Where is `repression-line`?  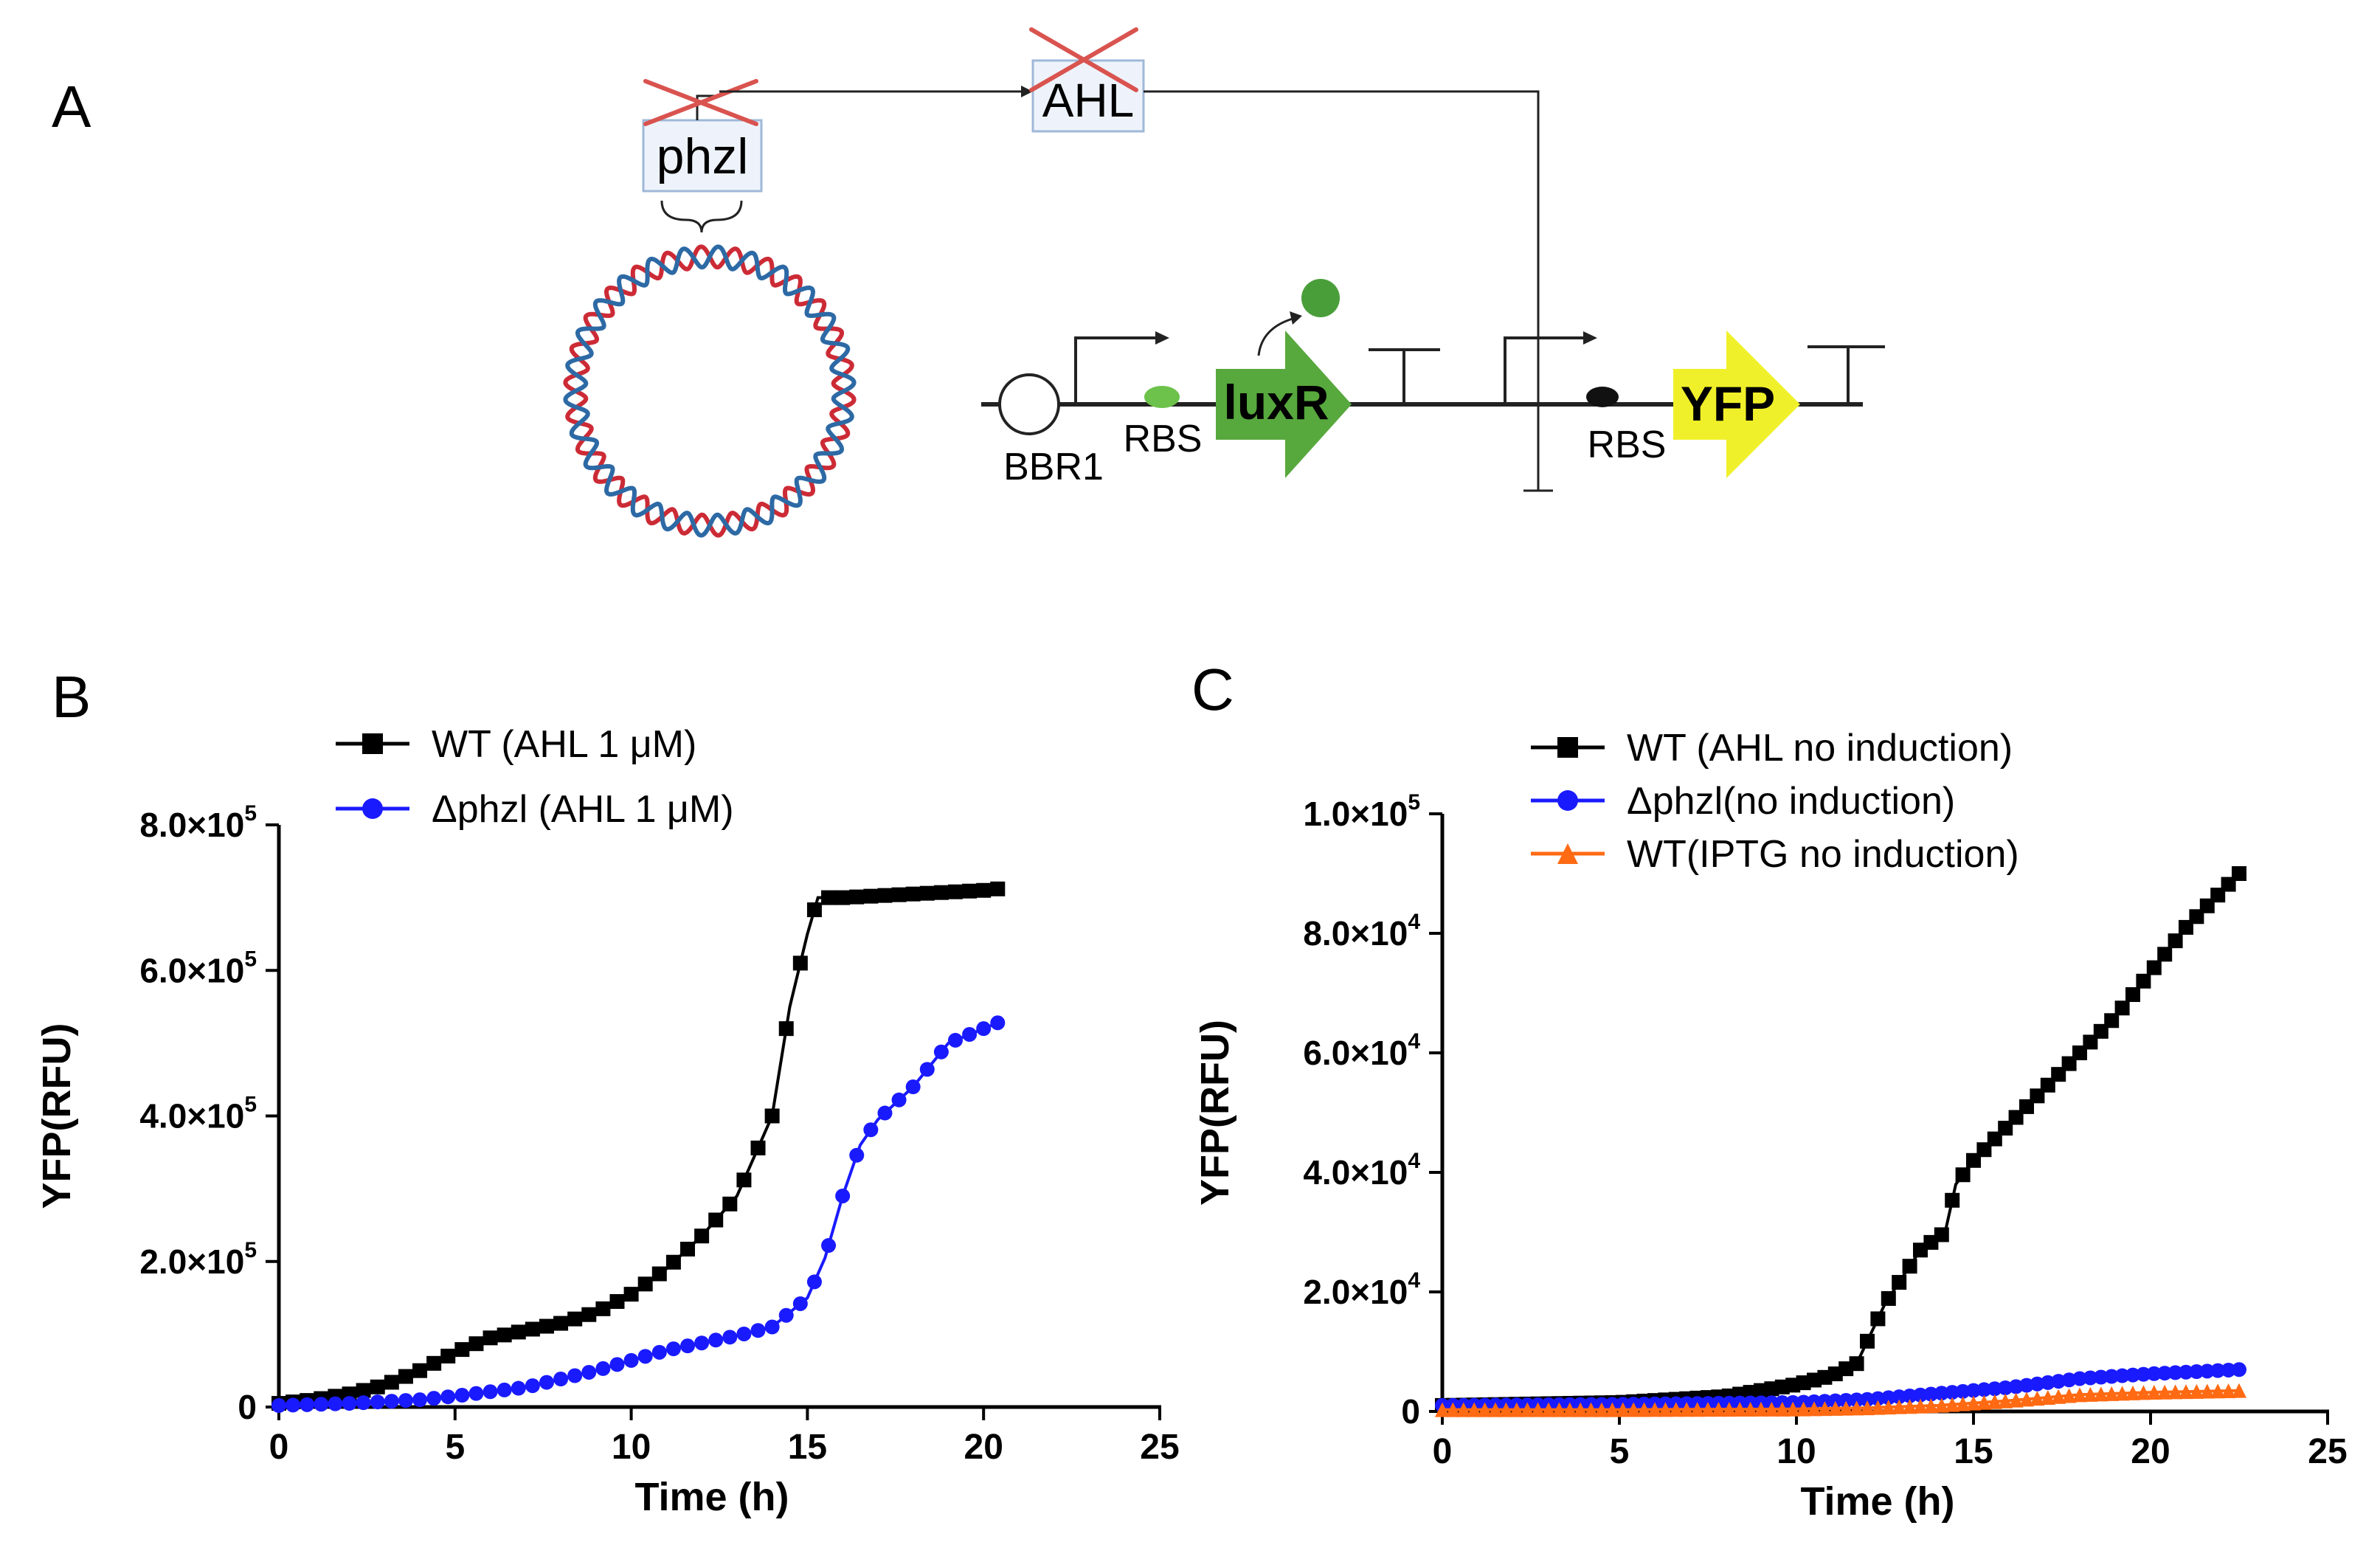
repression-line is located at coordinates (1342, 290).